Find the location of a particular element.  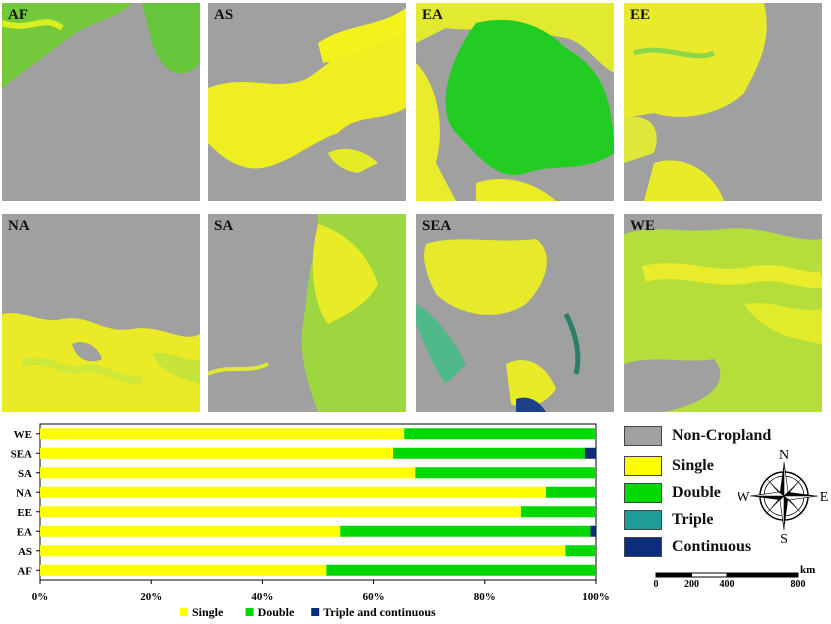

compass-w: W is located at coordinates (744, 497).